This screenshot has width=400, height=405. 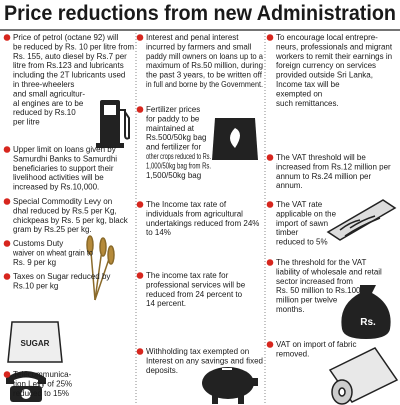 I want to click on item-text: individuals from agricultural, so click(x=194, y=213).